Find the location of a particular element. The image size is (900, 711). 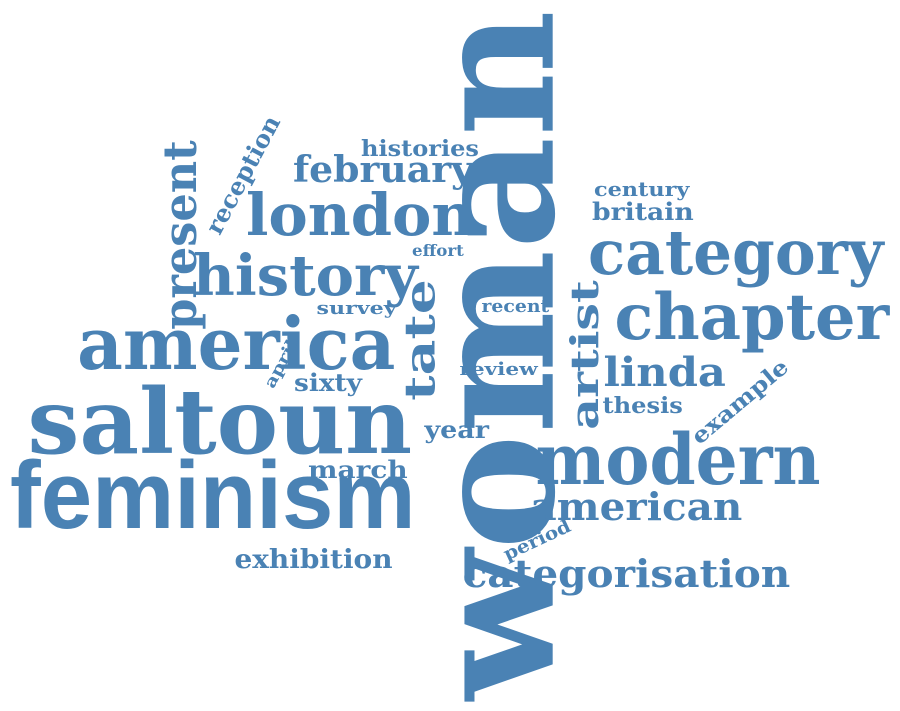

word-february: february is located at coordinates (382, 170).